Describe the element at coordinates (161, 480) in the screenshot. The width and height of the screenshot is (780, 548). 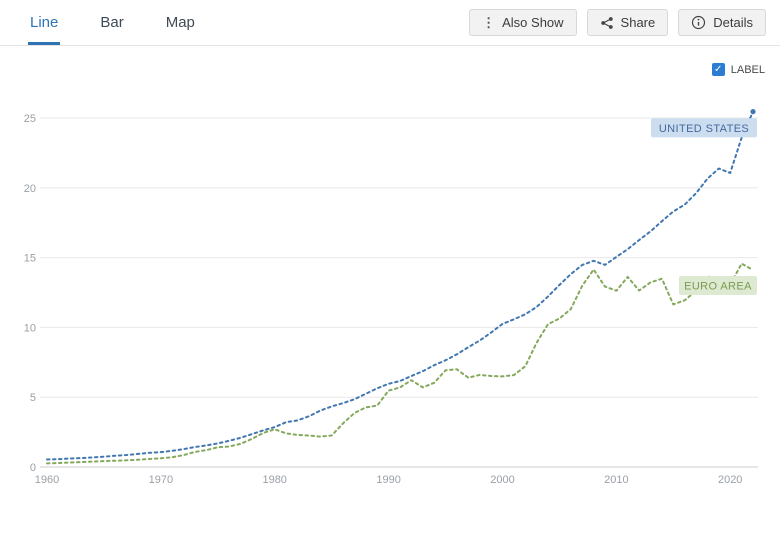
I see `svg-text: 1970` at that location.